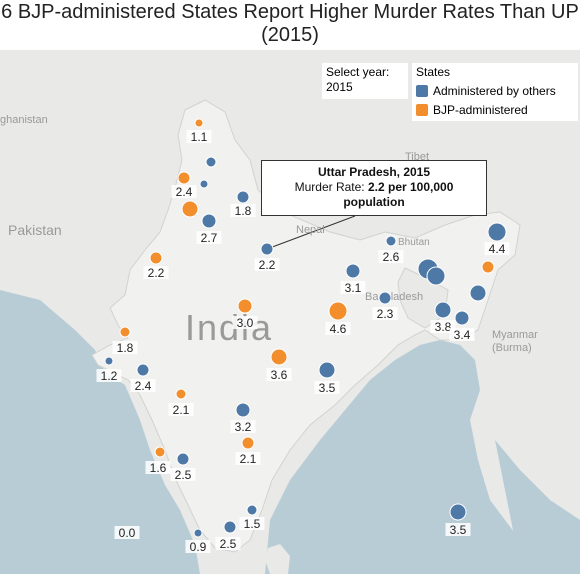 Image resolution: width=580 pixels, height=574 pixels. I want to click on state-value-label-25: 3.5, so click(327, 388).